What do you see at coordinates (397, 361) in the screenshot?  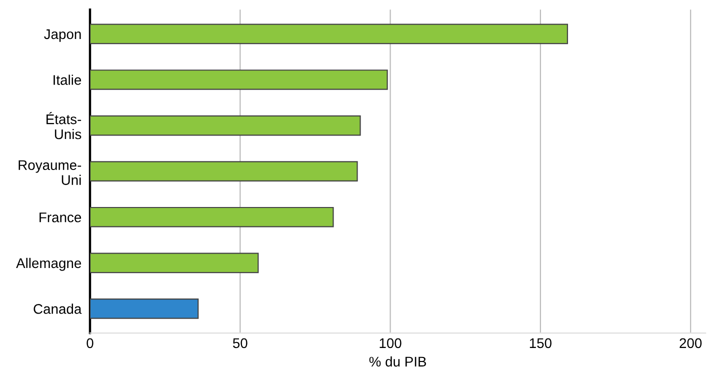 I see `x-axis-title: % du PIB` at bounding box center [397, 361].